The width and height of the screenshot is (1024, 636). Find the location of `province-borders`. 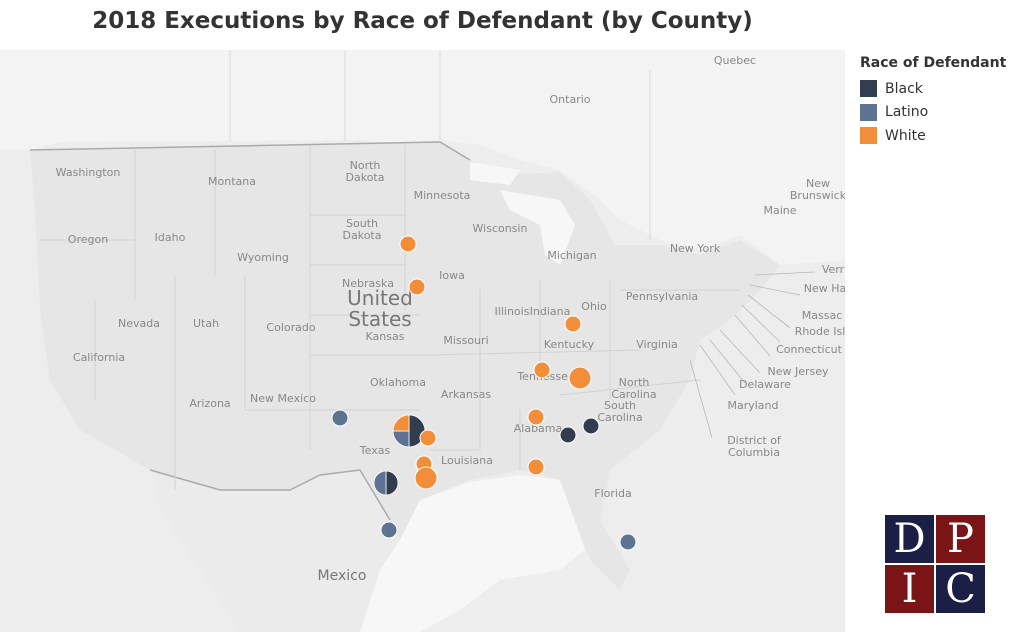

province-borders is located at coordinates (440, 145).